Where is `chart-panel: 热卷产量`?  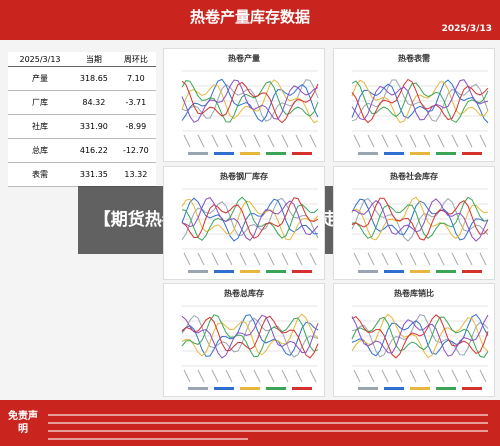
chart-panel: 热卷产量 is located at coordinates (244, 105).